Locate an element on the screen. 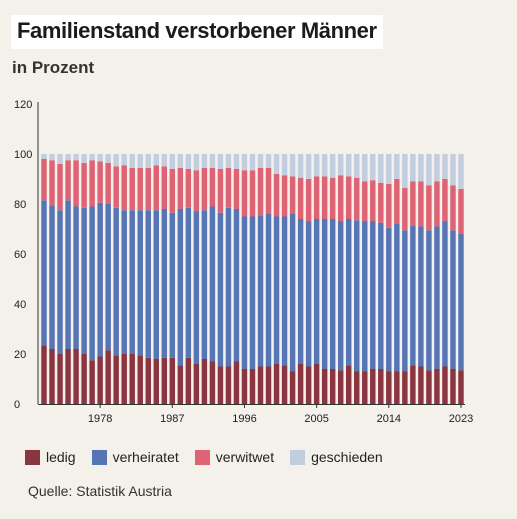 The height and width of the screenshot is (519, 517). legend-label-geschieden: geschieden is located at coordinates (347, 457).